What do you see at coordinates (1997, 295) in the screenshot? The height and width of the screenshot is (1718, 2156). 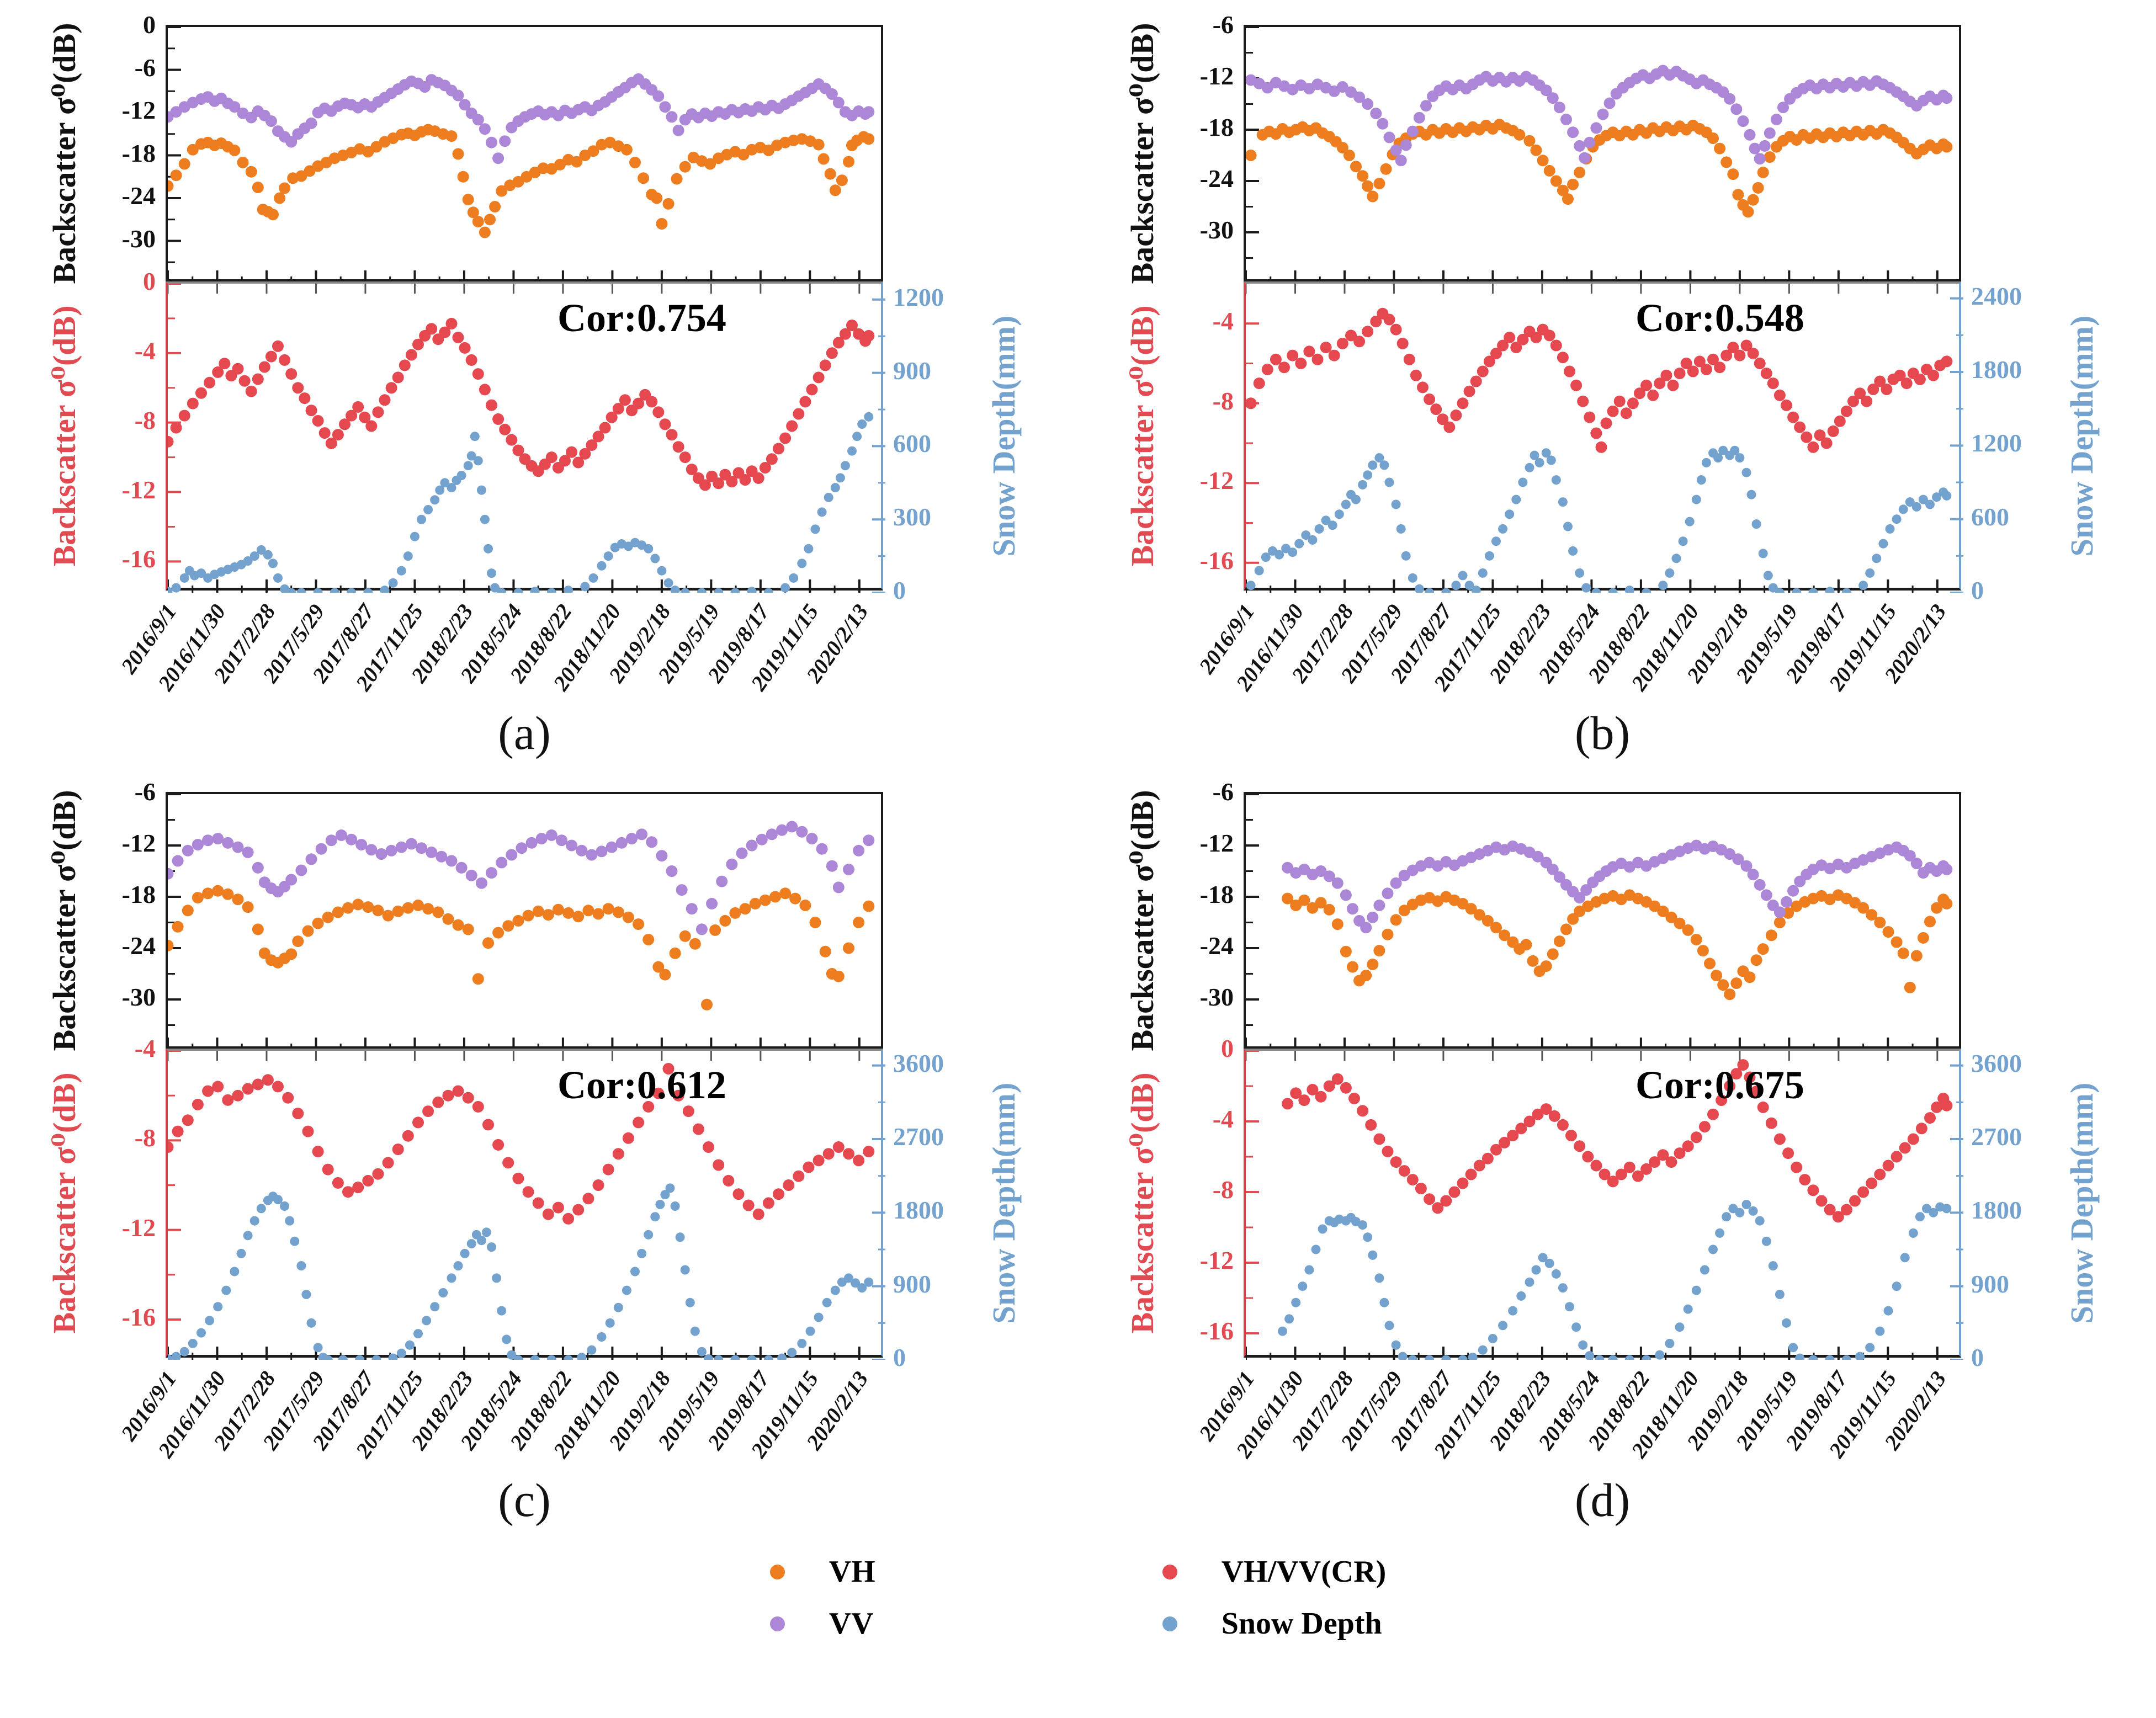 I see `y-tick-label: 2400` at bounding box center [1997, 295].